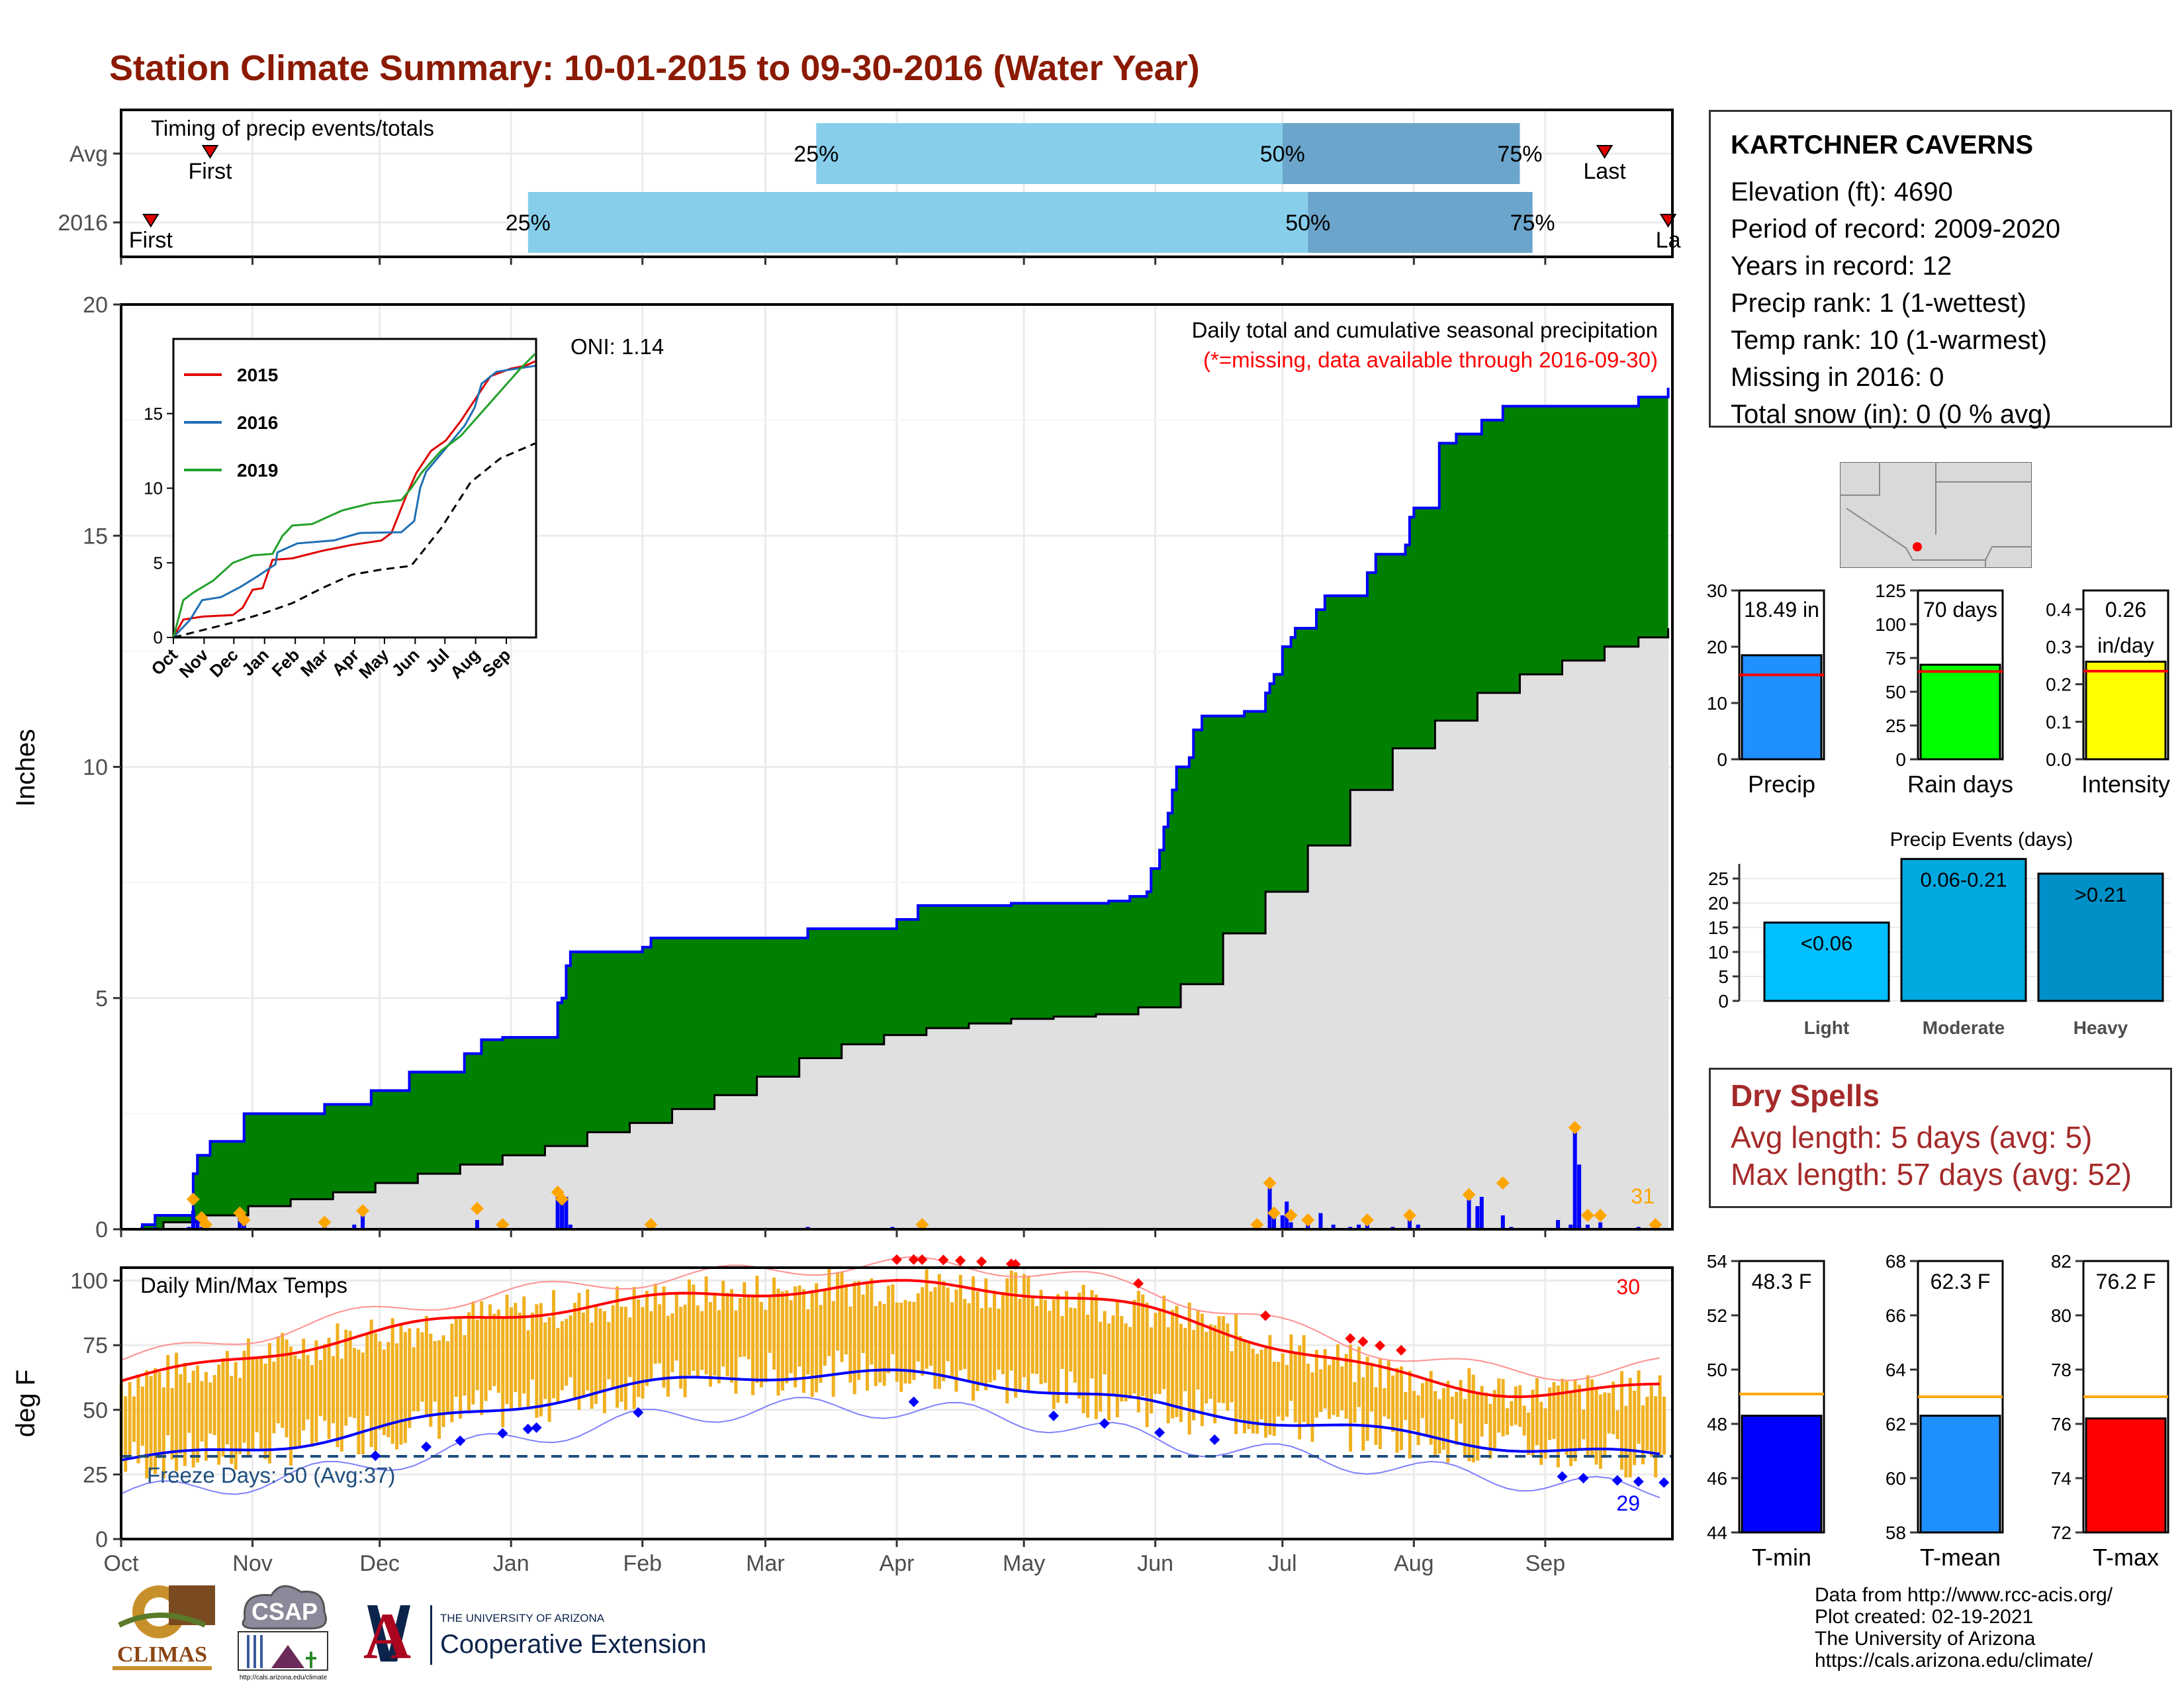  I want to click on ua-logo-a: A, so click(387, 1636).